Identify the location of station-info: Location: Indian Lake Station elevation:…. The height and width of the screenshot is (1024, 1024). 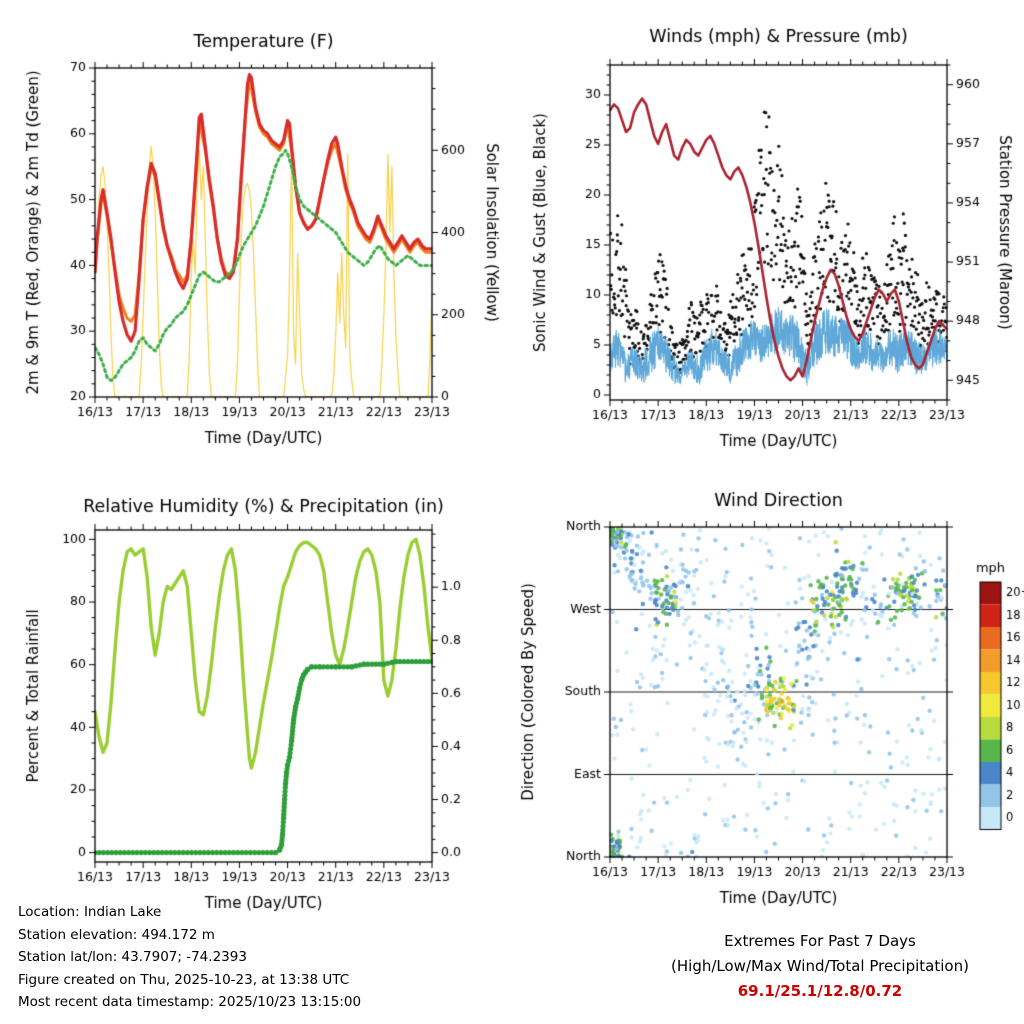
(189, 957).